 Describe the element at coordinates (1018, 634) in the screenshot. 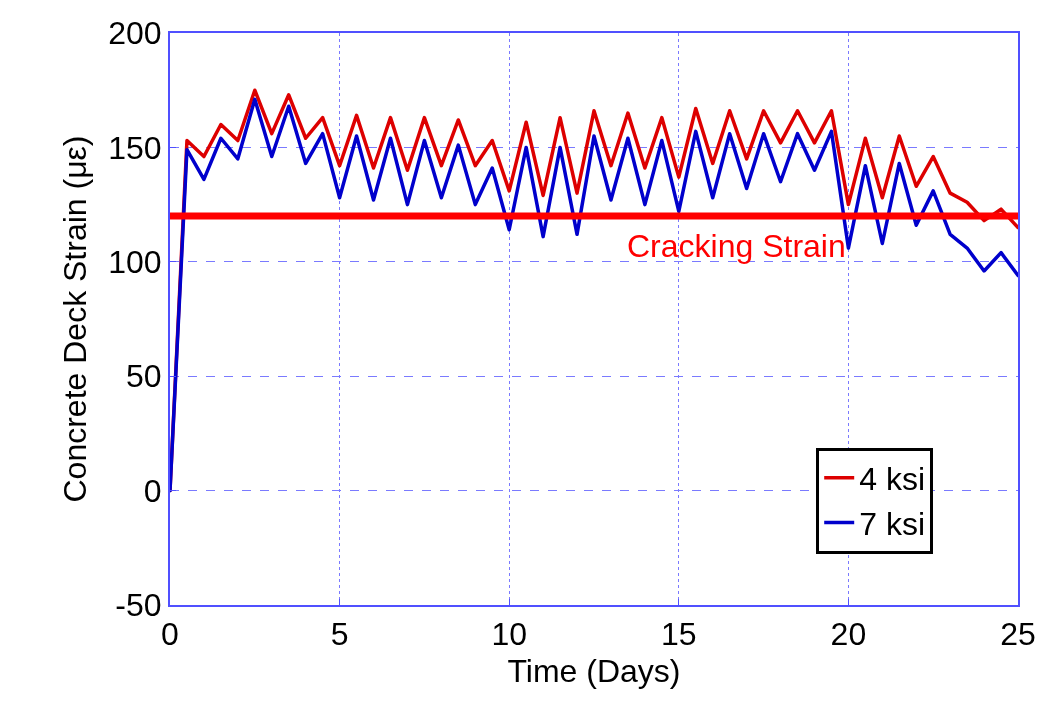

I see `x-tick-label: 25` at that location.